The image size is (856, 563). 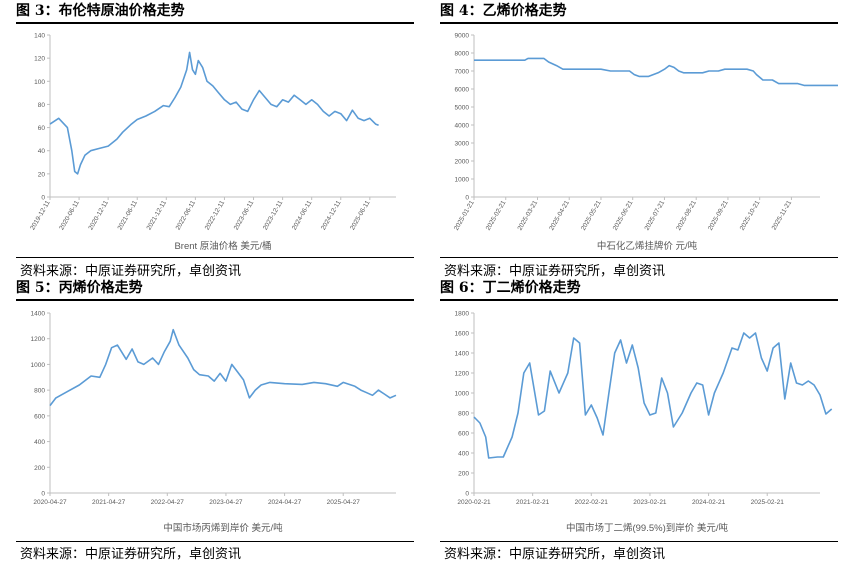 What do you see at coordinates (503, 11) in the screenshot?
I see `panel-title: 图 4：乙烯价格走势` at bounding box center [503, 11].